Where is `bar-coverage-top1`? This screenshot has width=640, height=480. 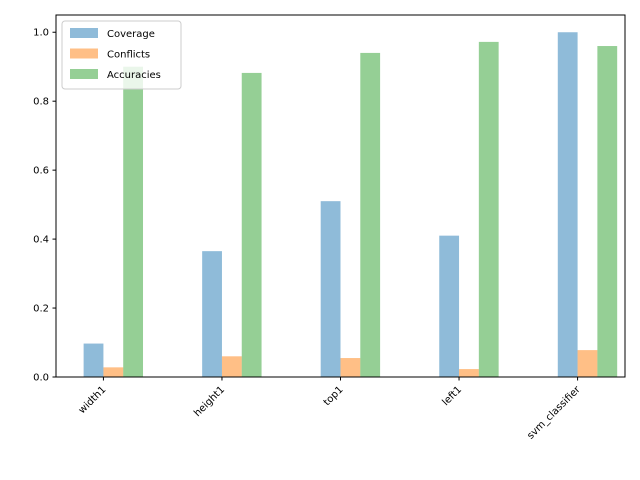
bar-coverage-top1 is located at coordinates (330, 289).